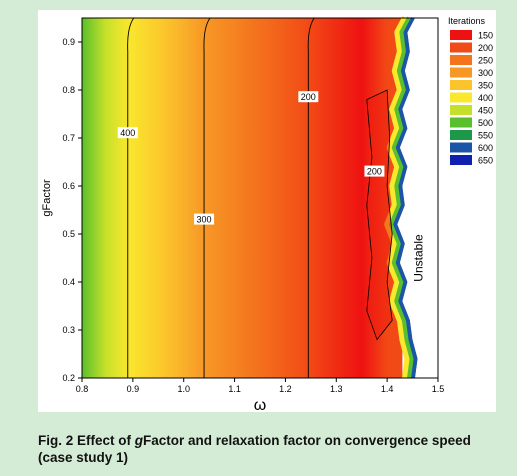  Describe the element at coordinates (485, 123) in the screenshot. I see `legend-label: 500` at that location.